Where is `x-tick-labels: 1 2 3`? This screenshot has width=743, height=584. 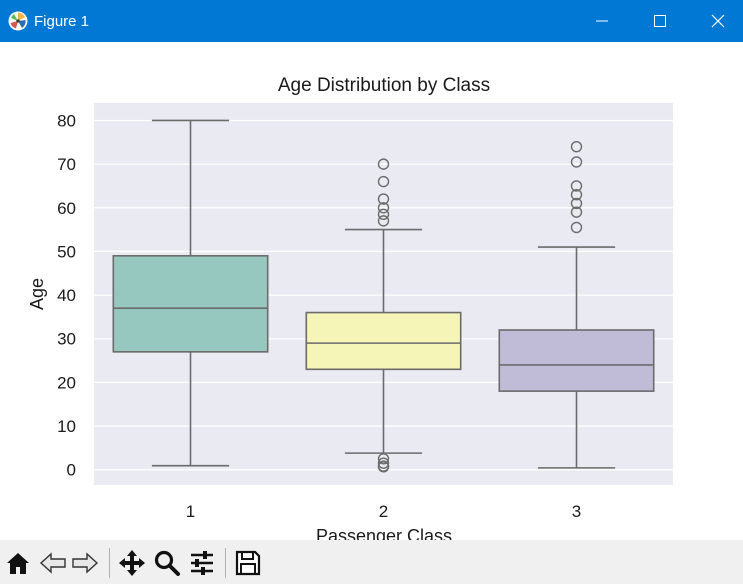 x-tick-labels: 1 2 3 is located at coordinates (383, 511).